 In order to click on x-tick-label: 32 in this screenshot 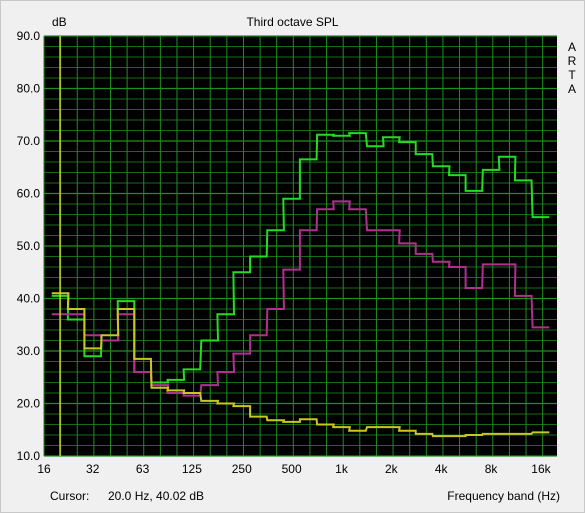, I will do `click(93, 469)`.